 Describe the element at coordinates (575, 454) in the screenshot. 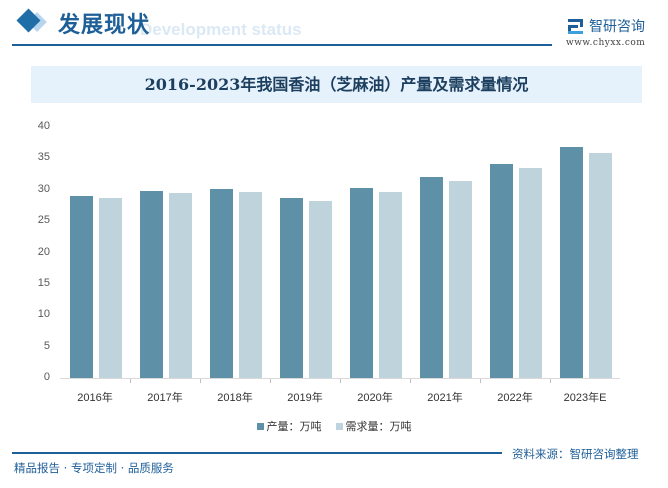

I see `data-source: 资料来源：智研咨询整理` at that location.